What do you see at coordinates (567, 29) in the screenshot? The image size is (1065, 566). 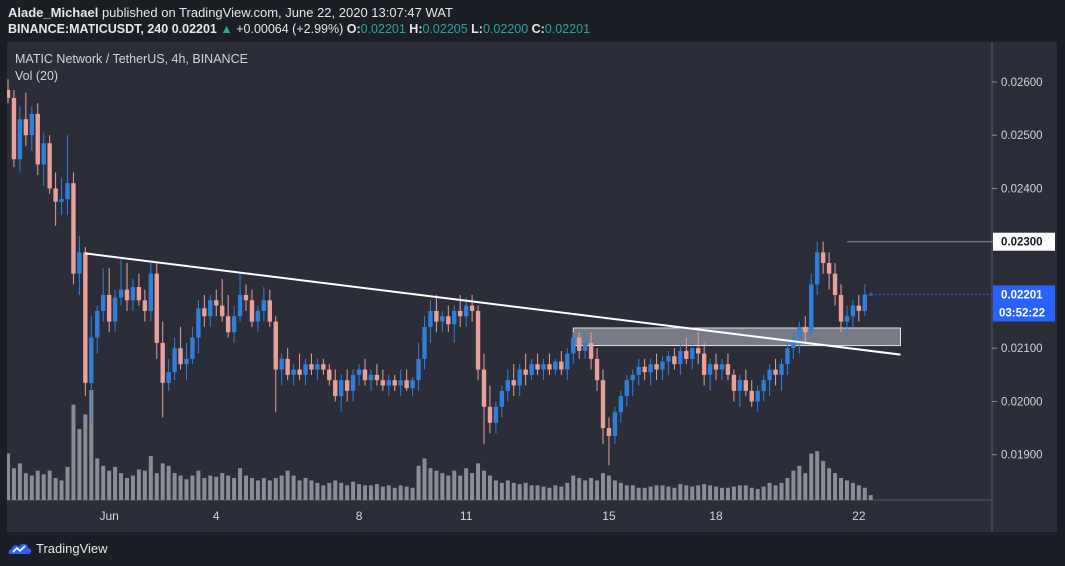 I see `close-value: 0.02201` at bounding box center [567, 29].